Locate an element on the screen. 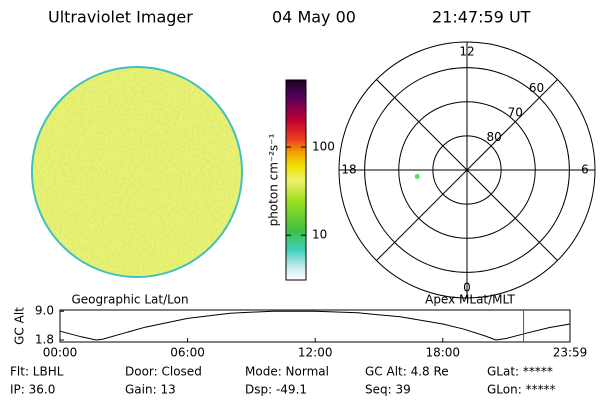 This screenshot has height=400, width=600. alt-xtick-label: 12:00 is located at coordinates (315, 353).